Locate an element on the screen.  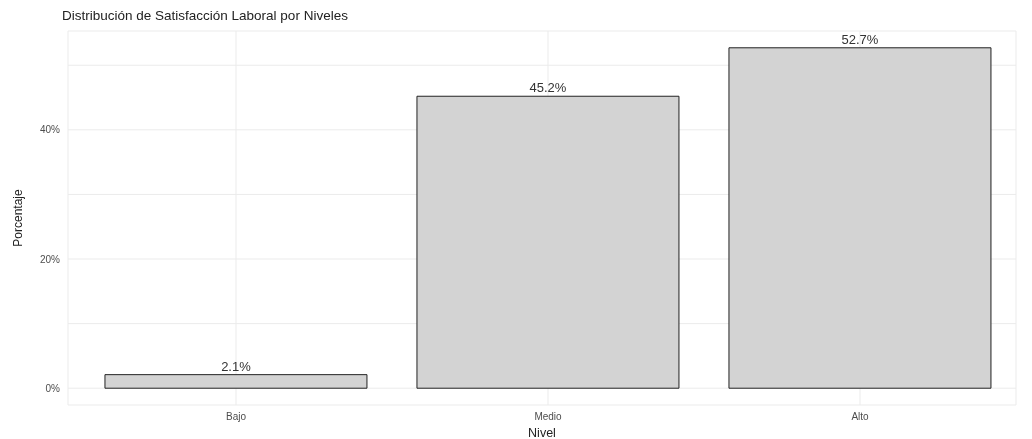
x-tick-label: Medio is located at coordinates (548, 417).